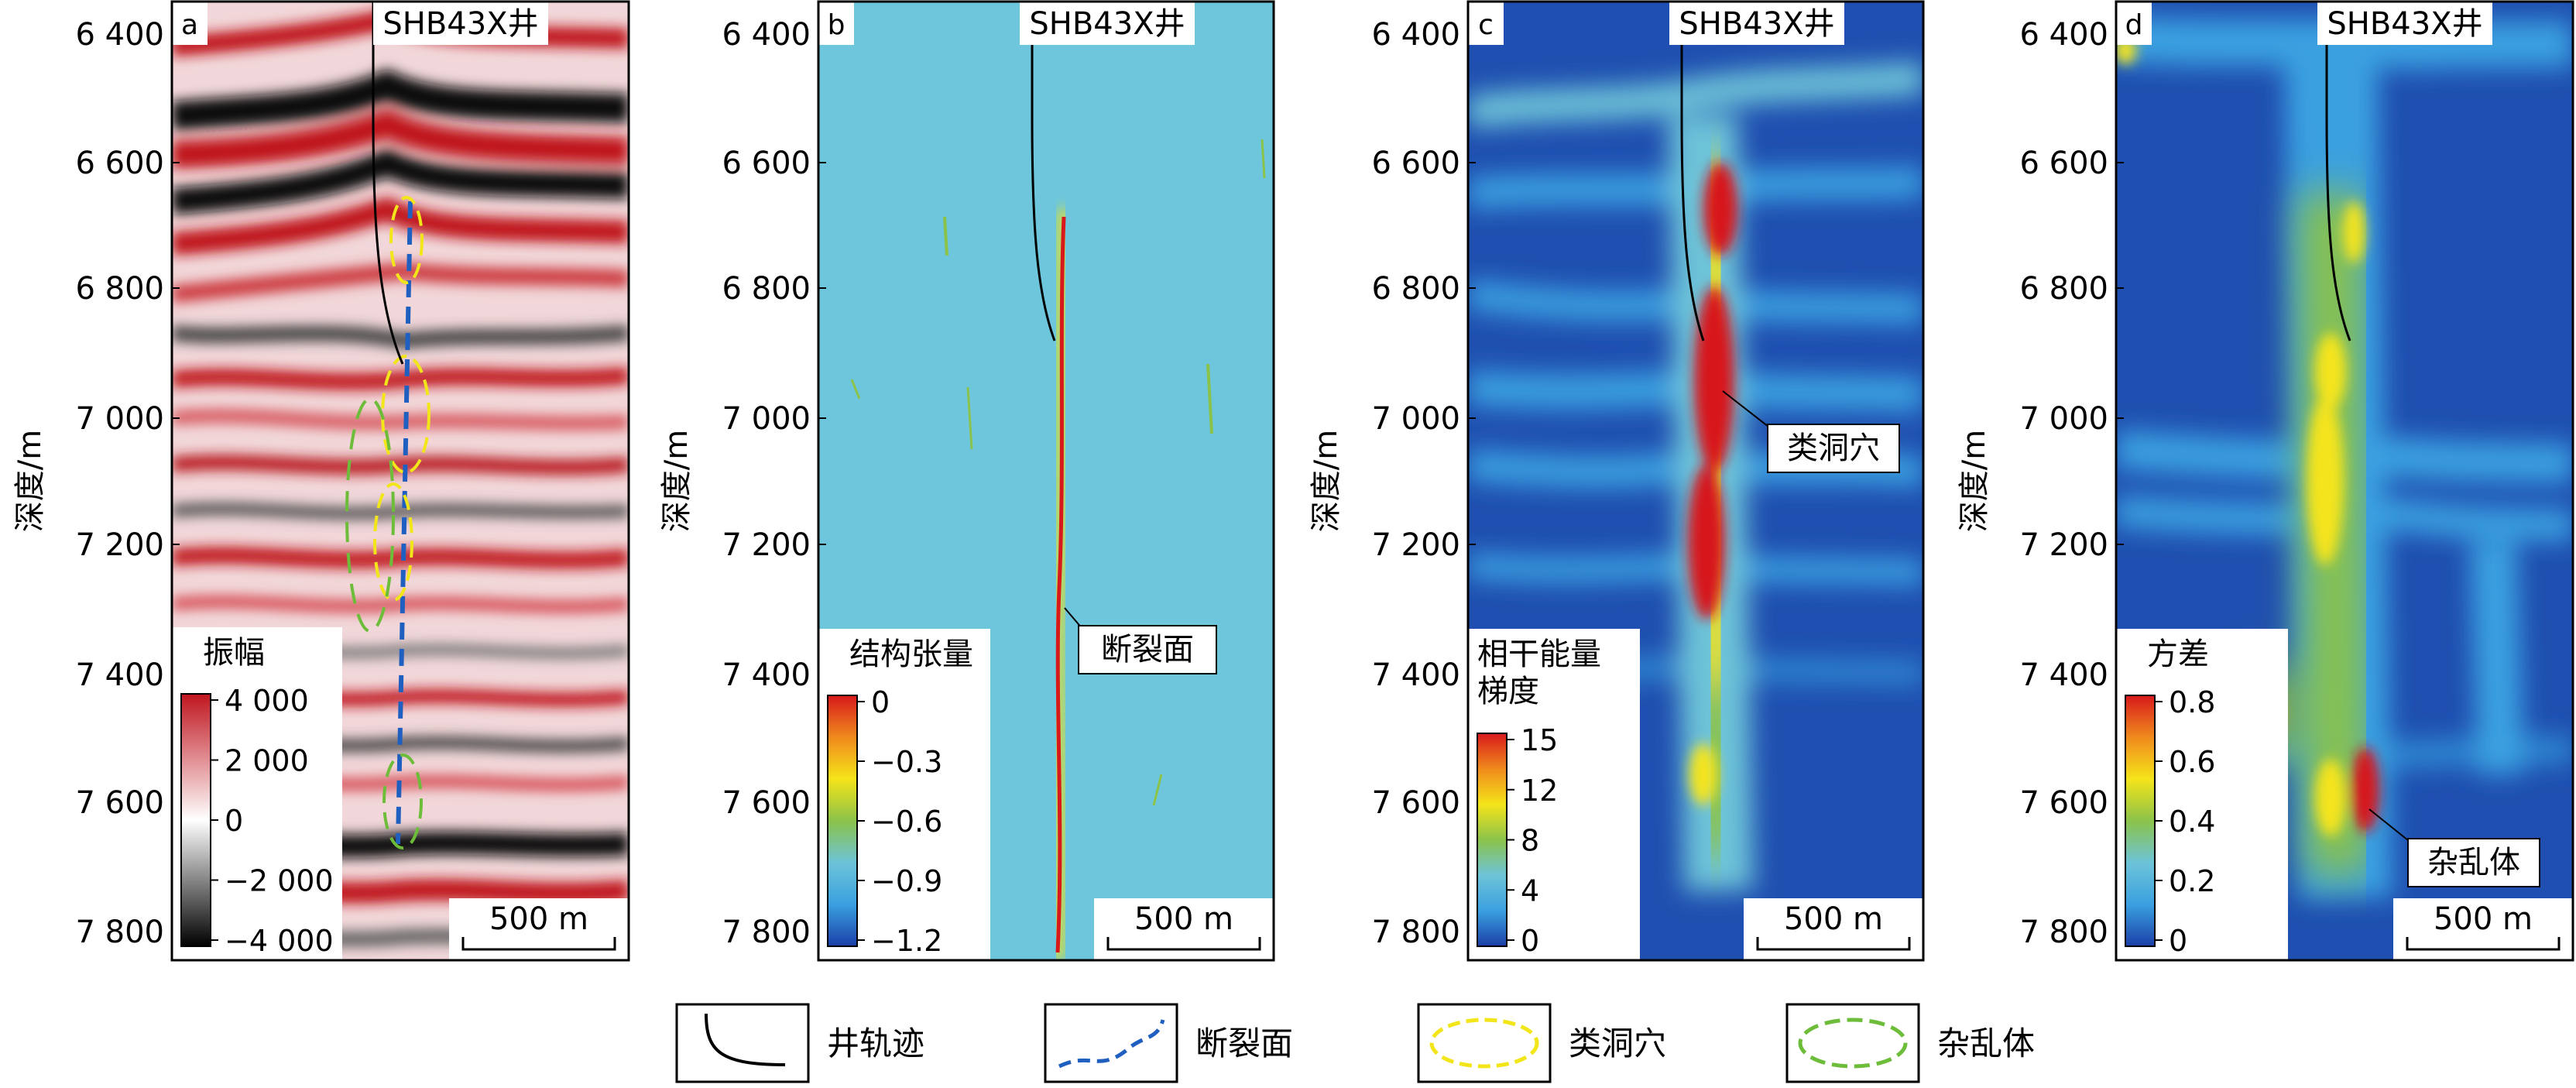 This screenshot has width=2576, height=1088. I want to click on cave-outline-a3, so click(393, 542).